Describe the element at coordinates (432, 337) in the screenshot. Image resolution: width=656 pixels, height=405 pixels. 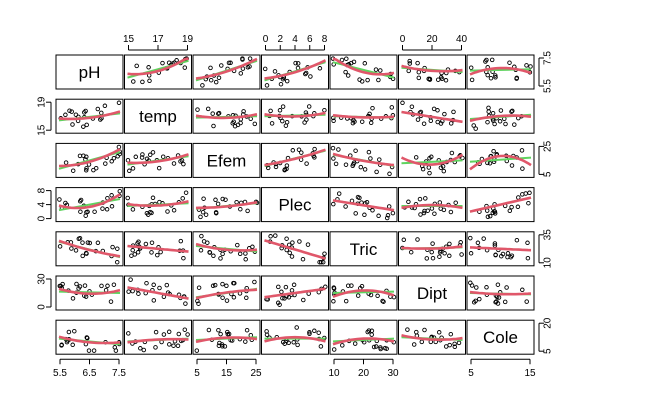
I see `scatter-panel-Cole-vs-Dipt` at that location.